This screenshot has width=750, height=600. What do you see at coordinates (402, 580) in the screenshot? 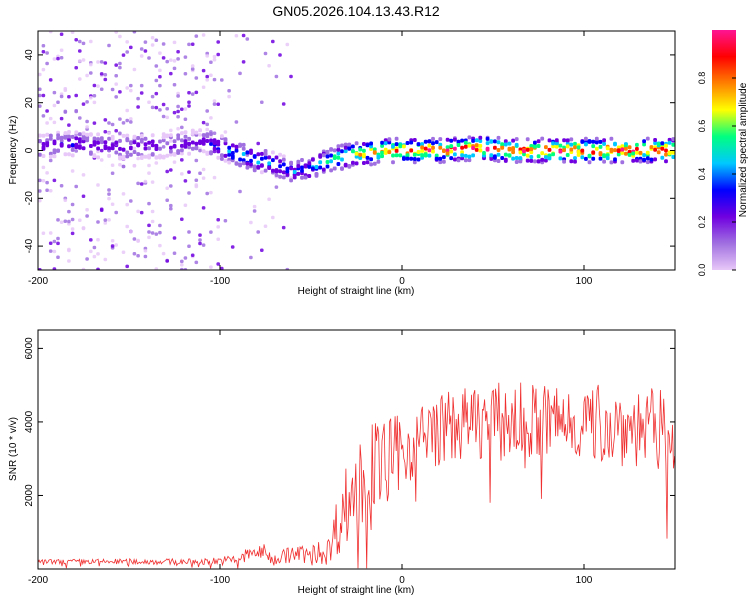
I see `snr-x-tick-label: 0` at bounding box center [402, 580].